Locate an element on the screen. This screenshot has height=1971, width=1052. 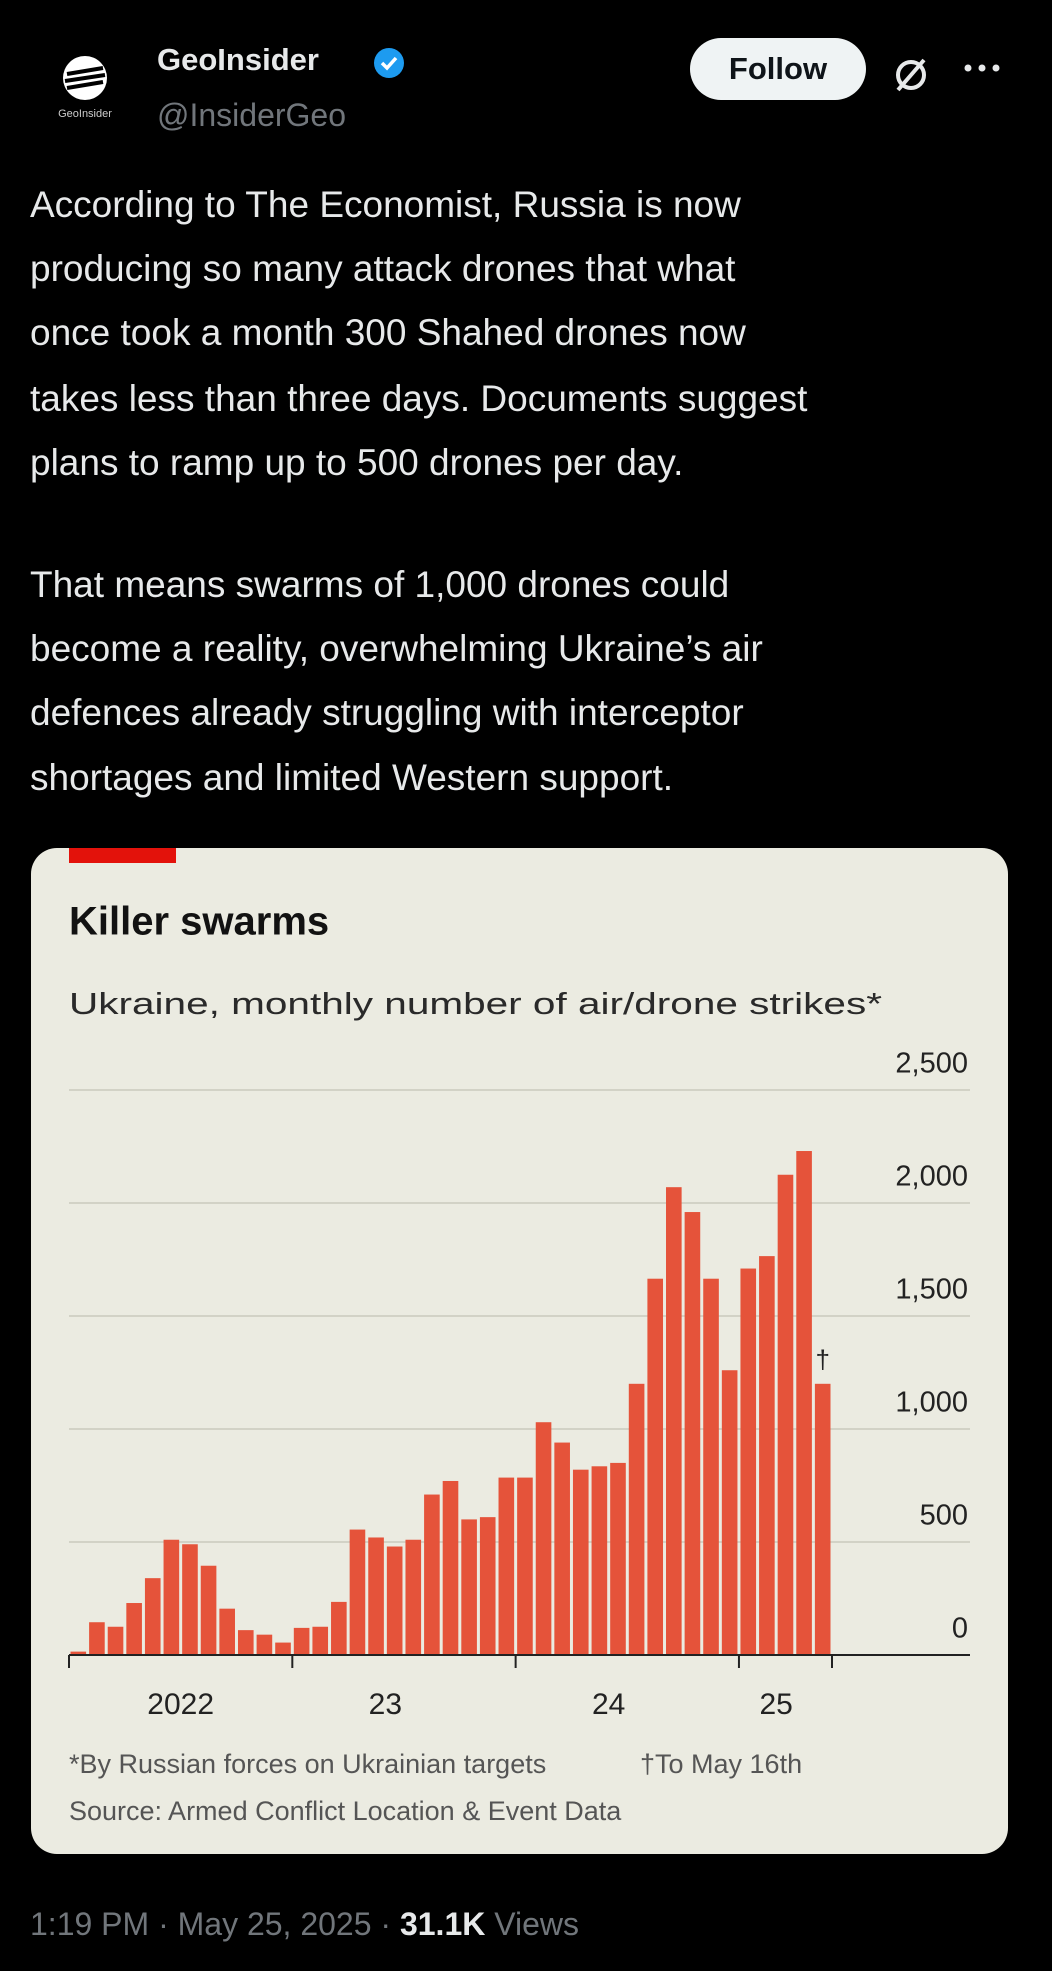
date: May 25, 2025 is located at coordinates (274, 1924).